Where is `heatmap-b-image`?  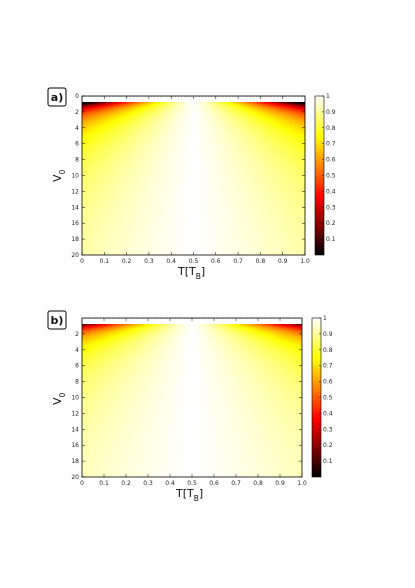
heatmap-b-image is located at coordinates (192, 400).